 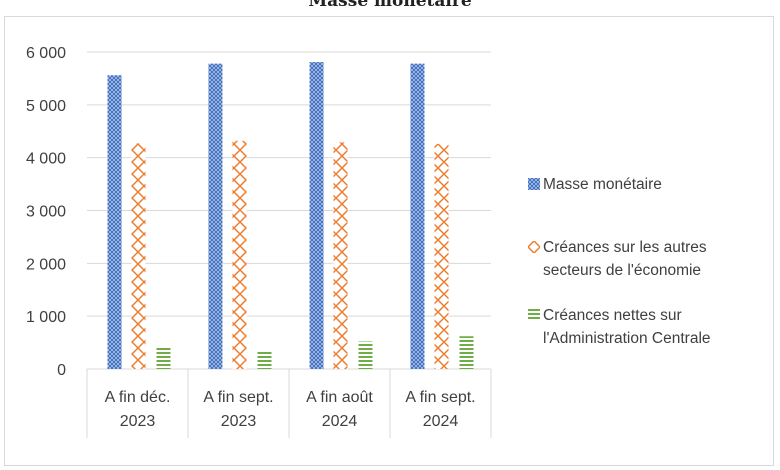 What do you see at coordinates (138, 397) in the screenshot?
I see `x-tick-label: A fin déc.` at bounding box center [138, 397].